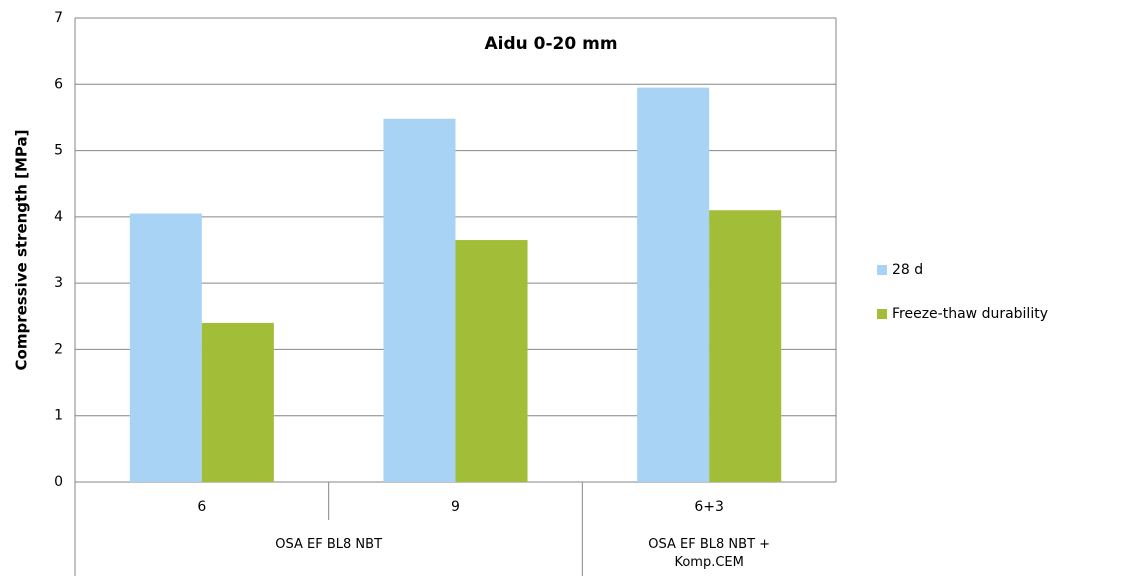 Image resolution: width=1143 pixels, height=576 pixels. I want to click on category-group-label: OSA EF BL8 NBT, so click(329, 544).